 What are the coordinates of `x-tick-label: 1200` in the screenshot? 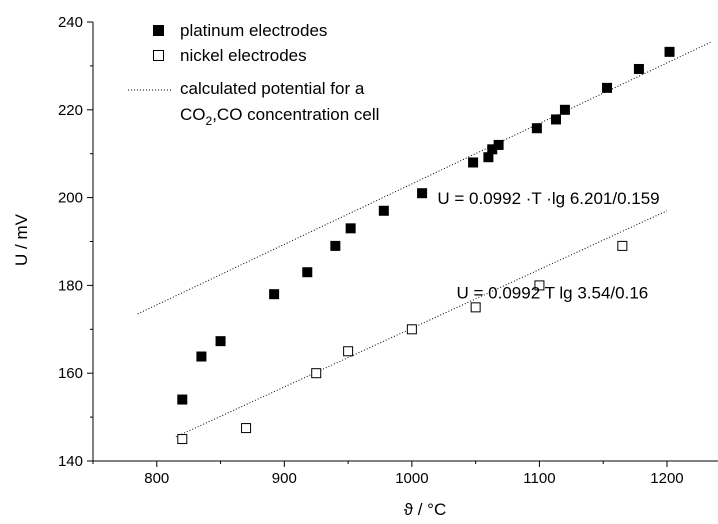 It's located at (666, 478).